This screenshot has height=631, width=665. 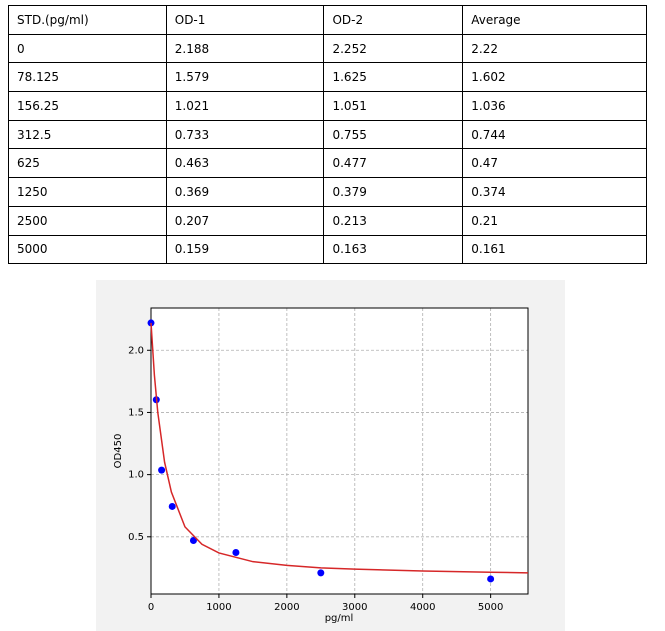 What do you see at coordinates (87, 77) in the screenshot?
I see `table-cell: 78.125` at bounding box center [87, 77].